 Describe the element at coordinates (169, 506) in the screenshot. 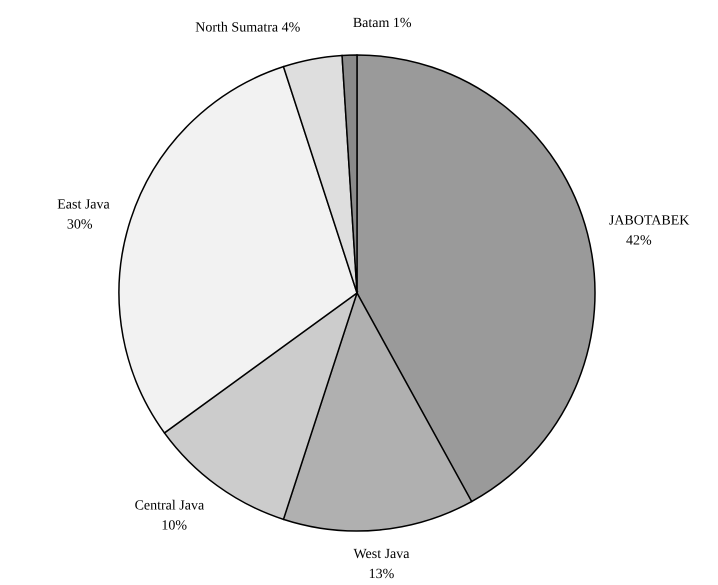

I see `slice-label: Central Java` at that location.